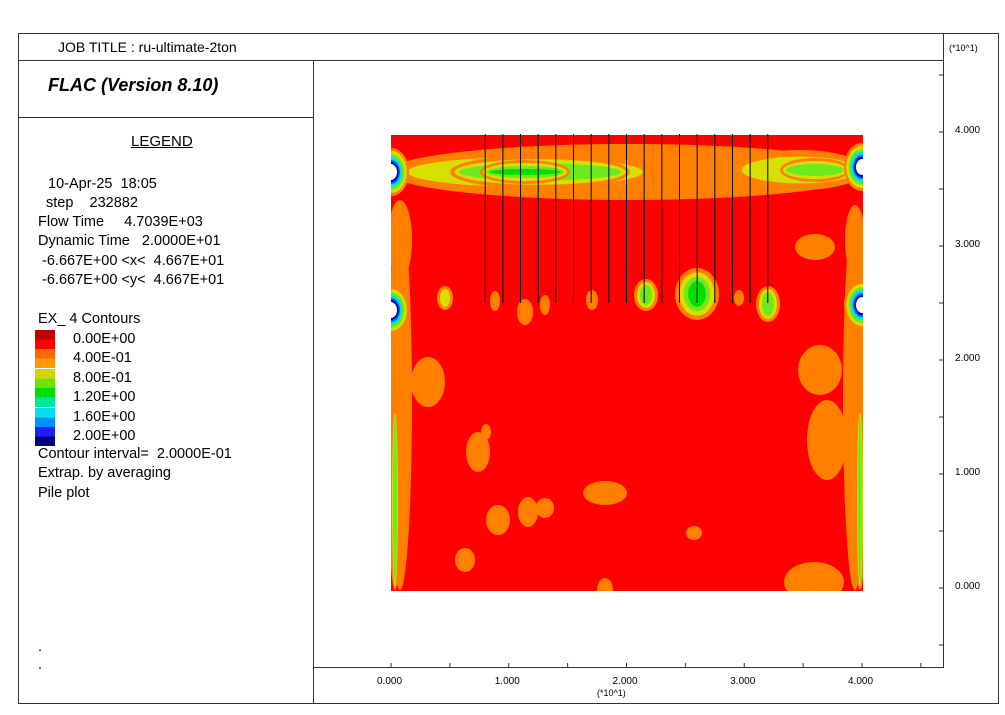 This screenshot has height=715, width=1005. I want to click on job-title: JOB TITLE : ru-ultimate-2ton, so click(147, 47).